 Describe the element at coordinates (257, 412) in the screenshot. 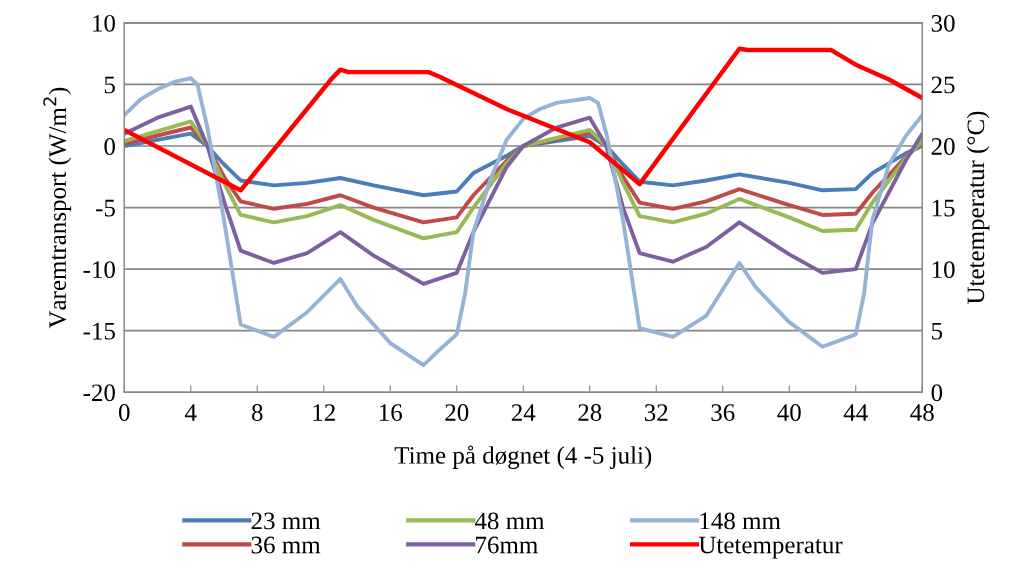

I see `x-tick-label: 8` at that location.